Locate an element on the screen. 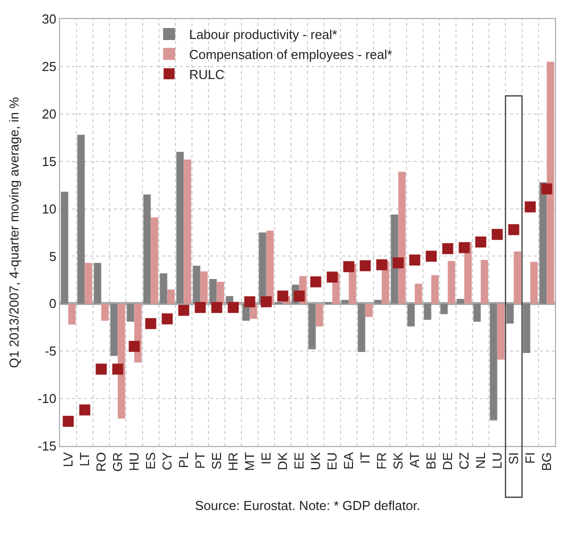 The height and width of the screenshot is (536, 568). x-tick-label: EA is located at coordinates (348, 461).